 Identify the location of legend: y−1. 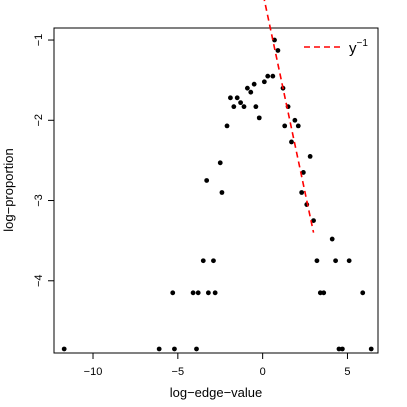
(336, 47).